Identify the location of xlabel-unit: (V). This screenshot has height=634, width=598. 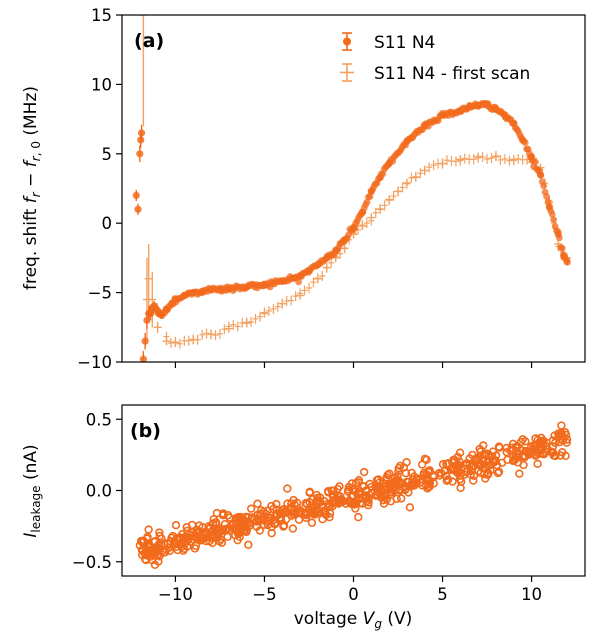
(397, 619).